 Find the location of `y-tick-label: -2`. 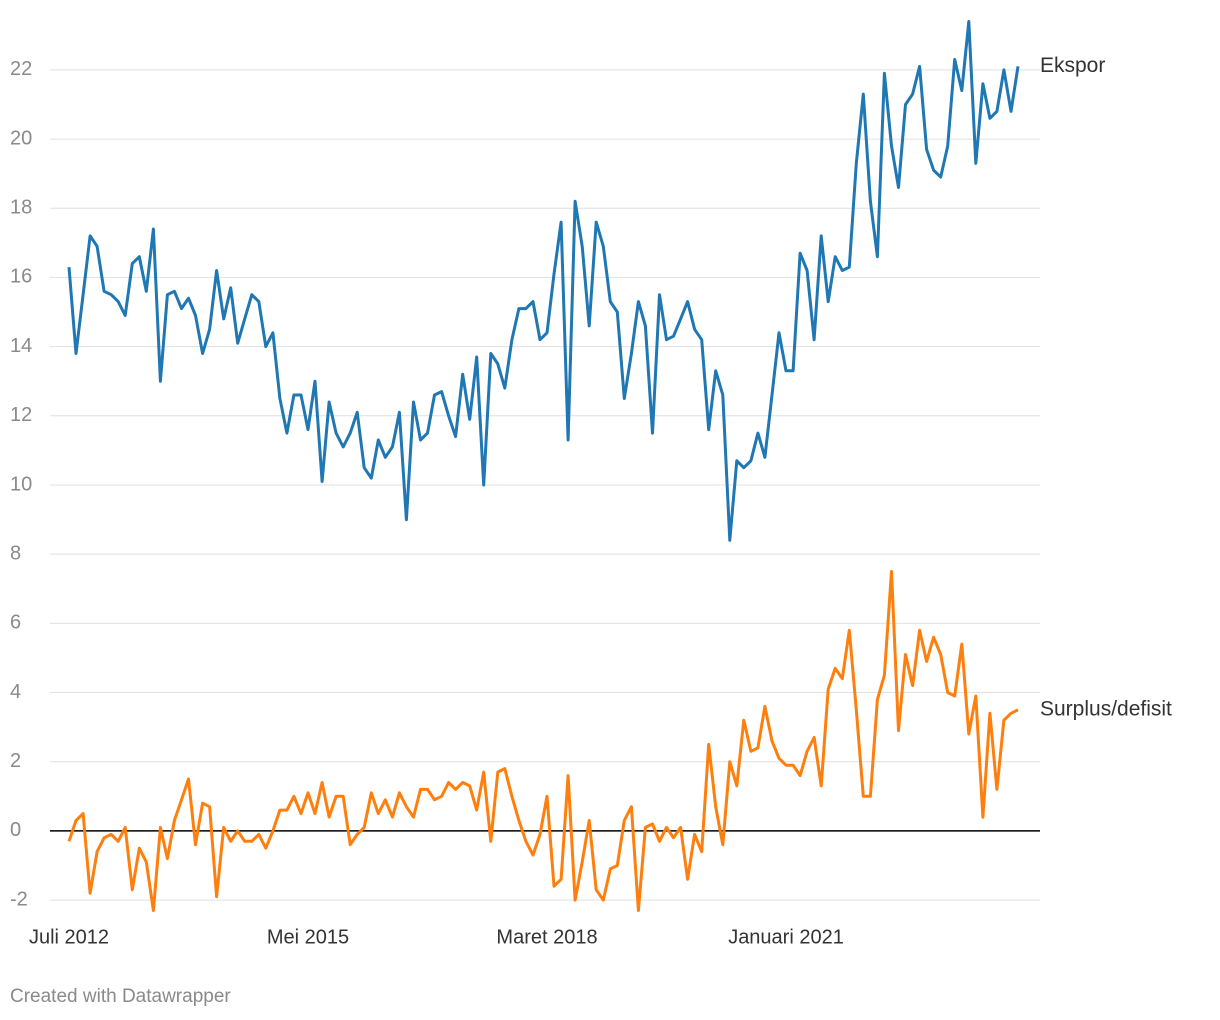

y-tick-label: -2 is located at coordinates (19, 899).